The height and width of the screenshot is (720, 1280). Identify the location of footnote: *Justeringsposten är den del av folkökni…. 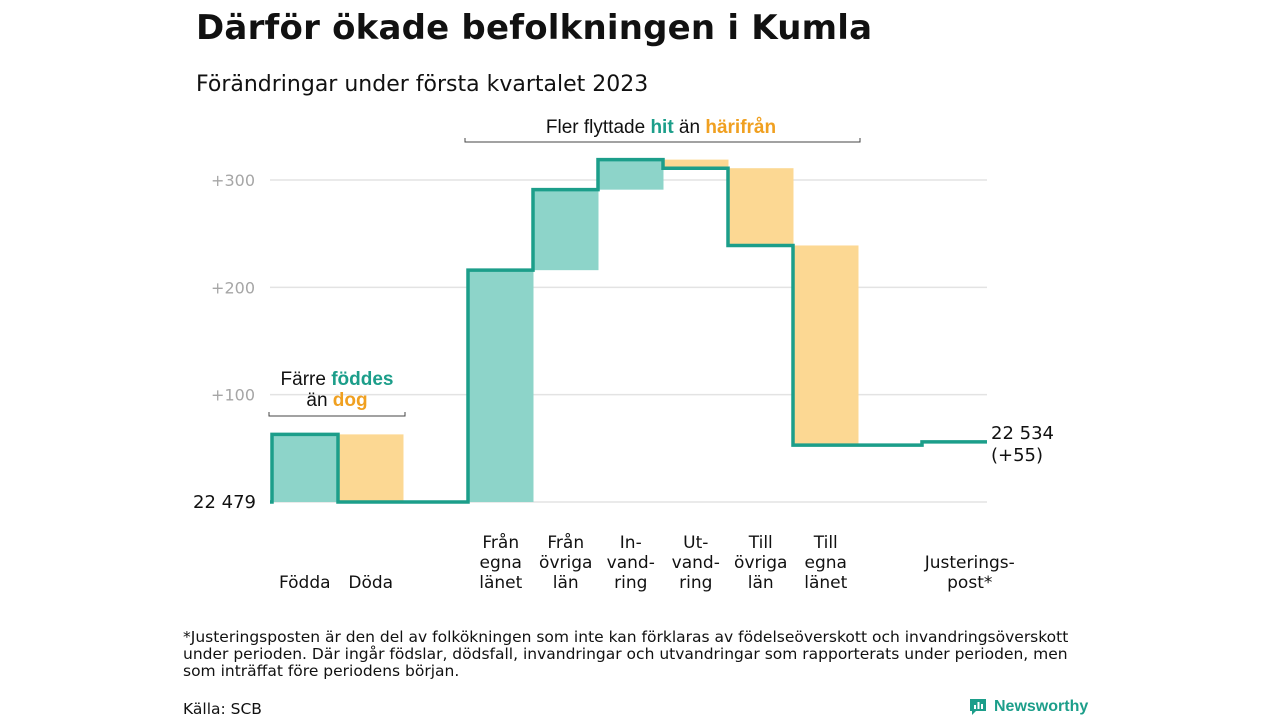
(626, 654).